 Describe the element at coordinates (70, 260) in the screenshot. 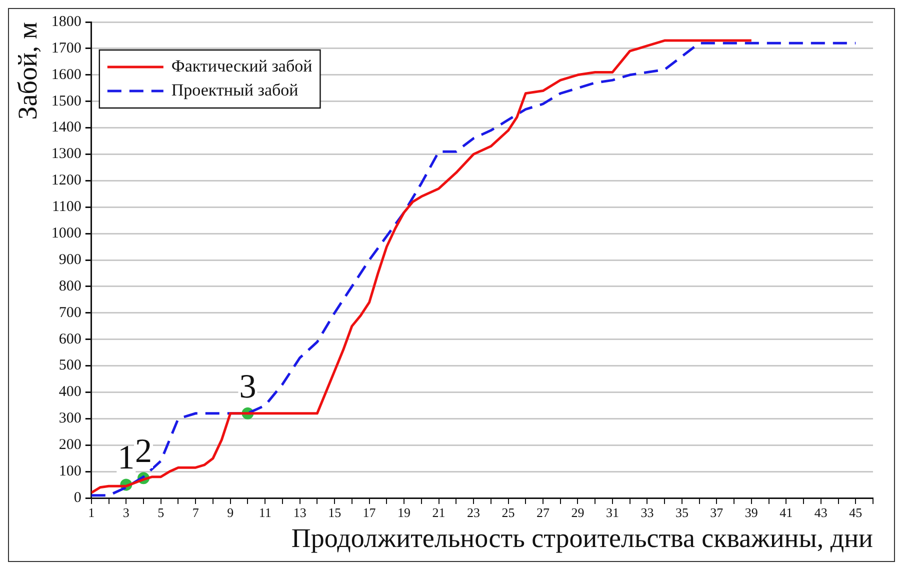

I see `y-tick-label: 900` at that location.